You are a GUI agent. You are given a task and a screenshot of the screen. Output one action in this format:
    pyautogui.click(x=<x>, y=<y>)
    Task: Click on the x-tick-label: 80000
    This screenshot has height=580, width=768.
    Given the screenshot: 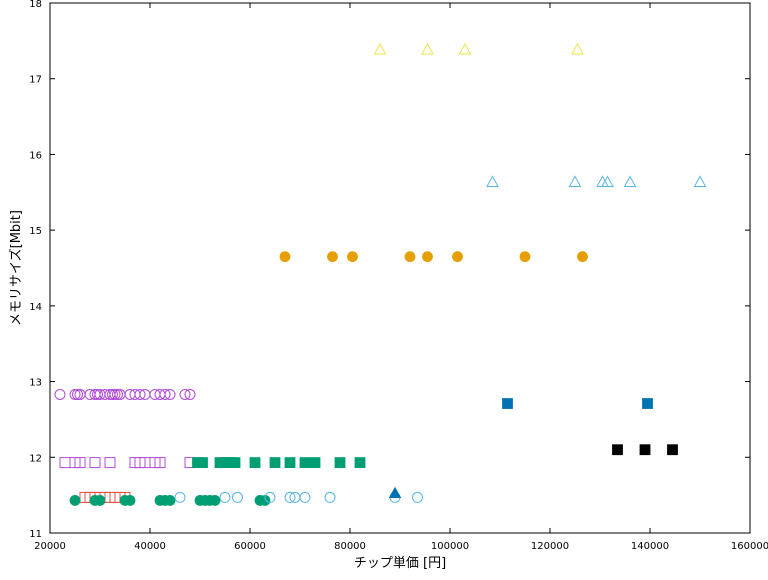 What is the action you would take?
    pyautogui.click(x=350, y=546)
    